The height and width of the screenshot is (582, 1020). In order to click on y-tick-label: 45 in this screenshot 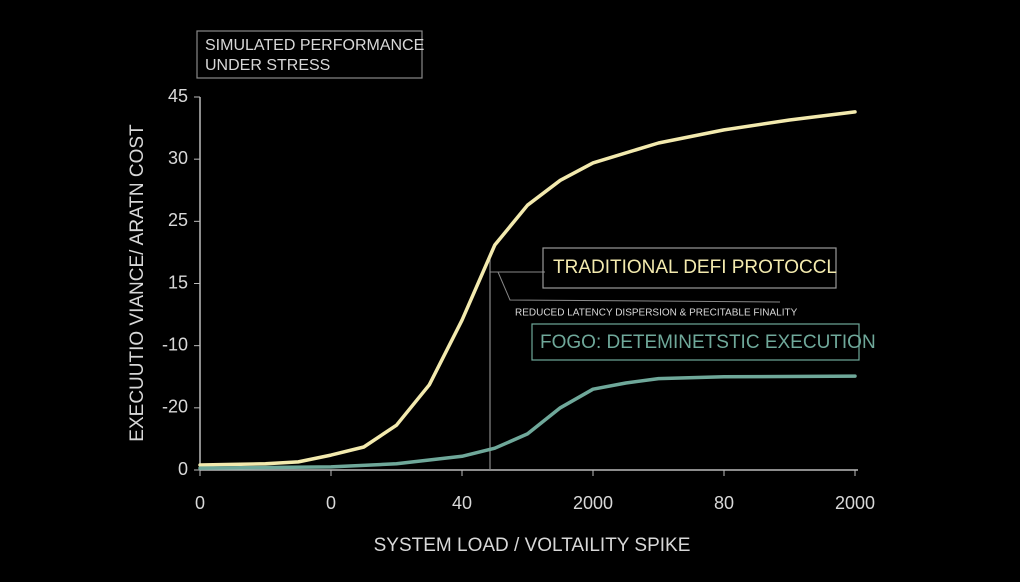, I will do `click(178, 96)`.